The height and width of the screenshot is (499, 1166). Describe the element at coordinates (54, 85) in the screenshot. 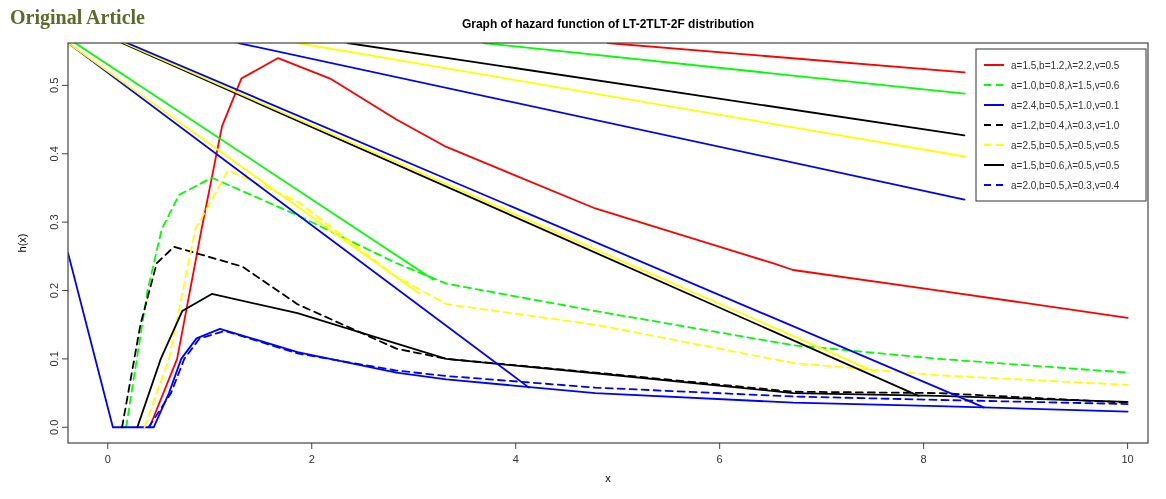

I see `y-tick-label: 0.5` at that location.